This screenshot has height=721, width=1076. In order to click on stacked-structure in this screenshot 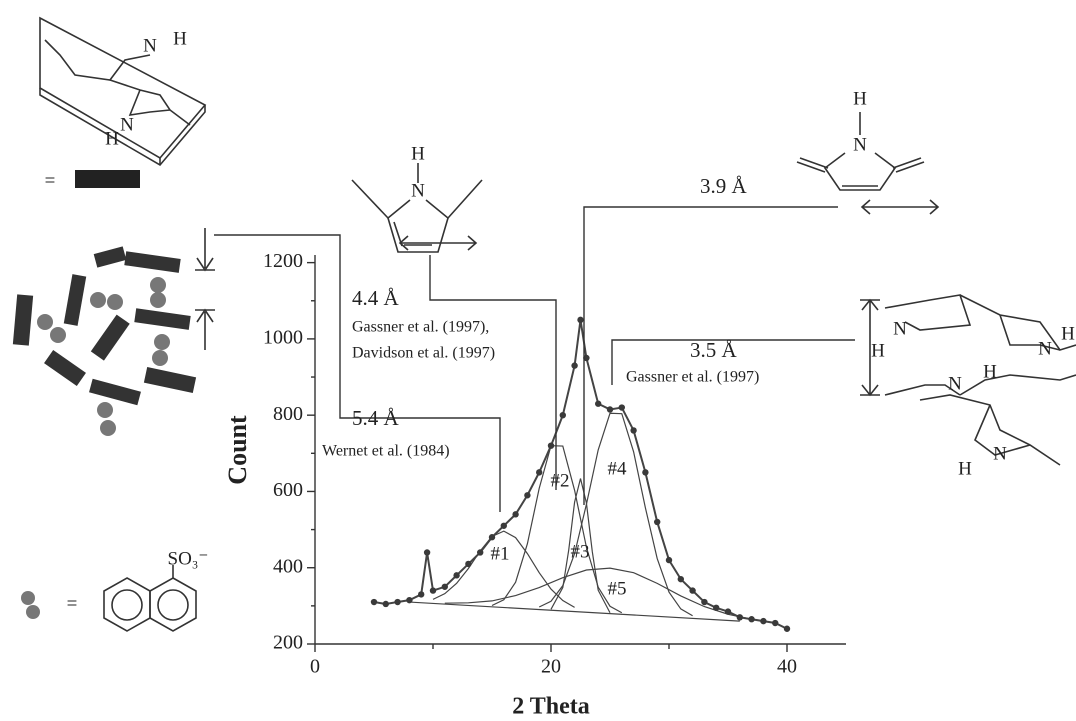, I will do `click(968, 380)`.